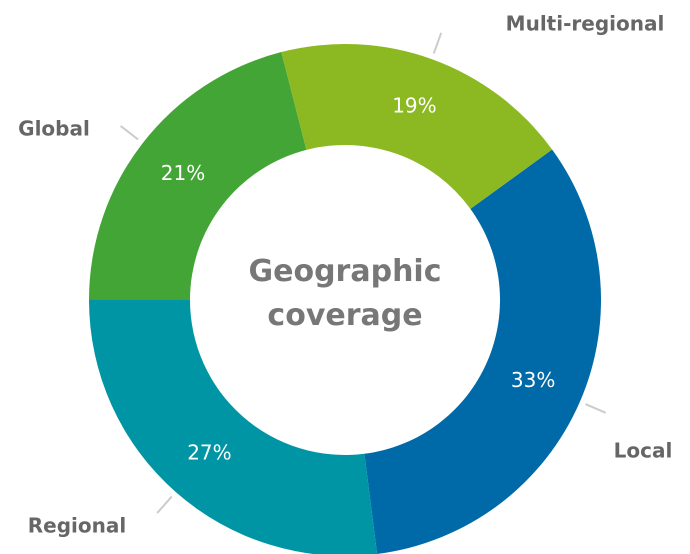 This screenshot has height=554, width=690. Describe the element at coordinates (54, 129) in the screenshot. I see `category-label: Global` at that location.